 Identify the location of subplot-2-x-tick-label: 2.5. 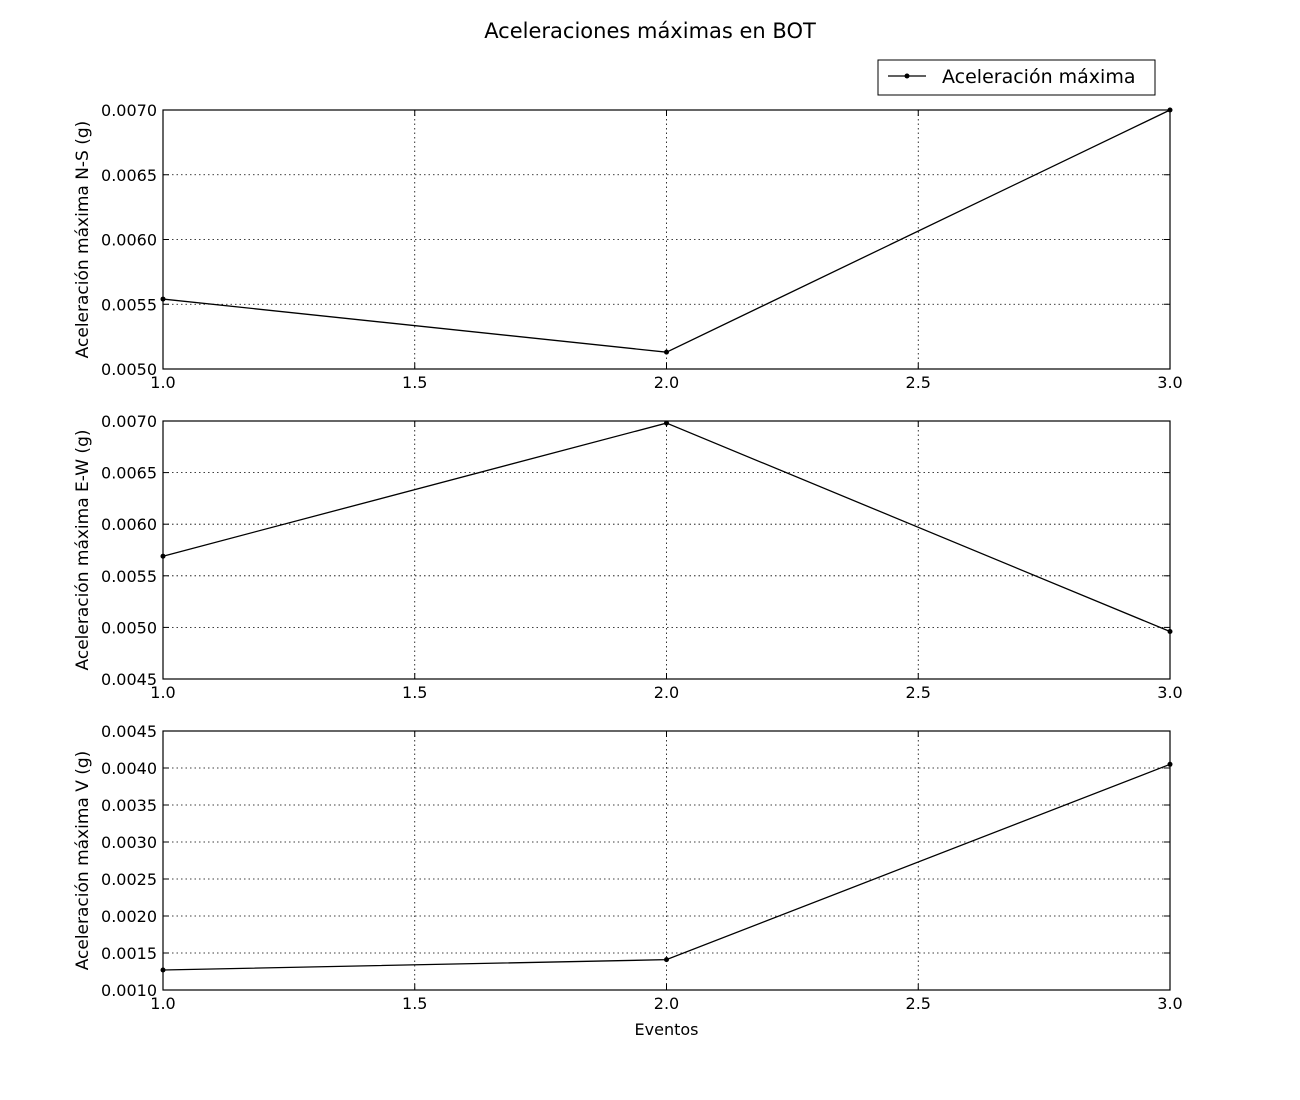
(918, 692).